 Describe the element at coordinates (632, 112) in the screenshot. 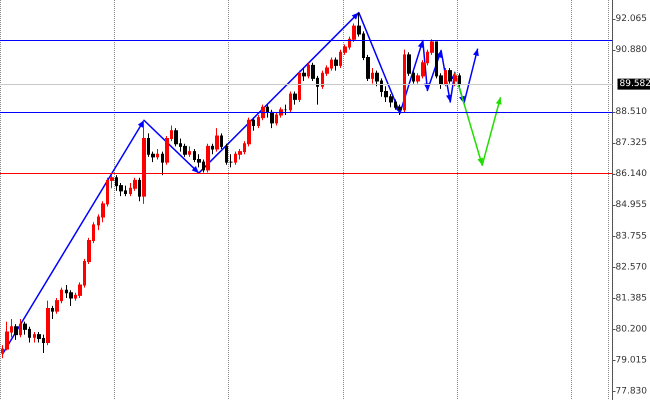

I see `y-tick-label: 88.510` at that location.